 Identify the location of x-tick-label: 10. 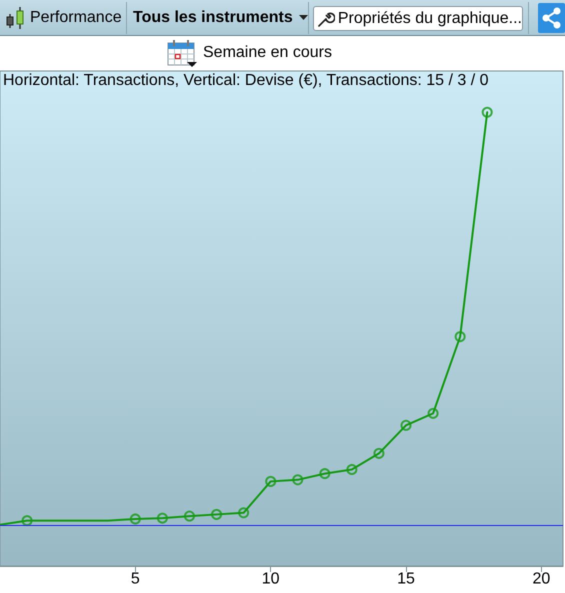
(271, 579).